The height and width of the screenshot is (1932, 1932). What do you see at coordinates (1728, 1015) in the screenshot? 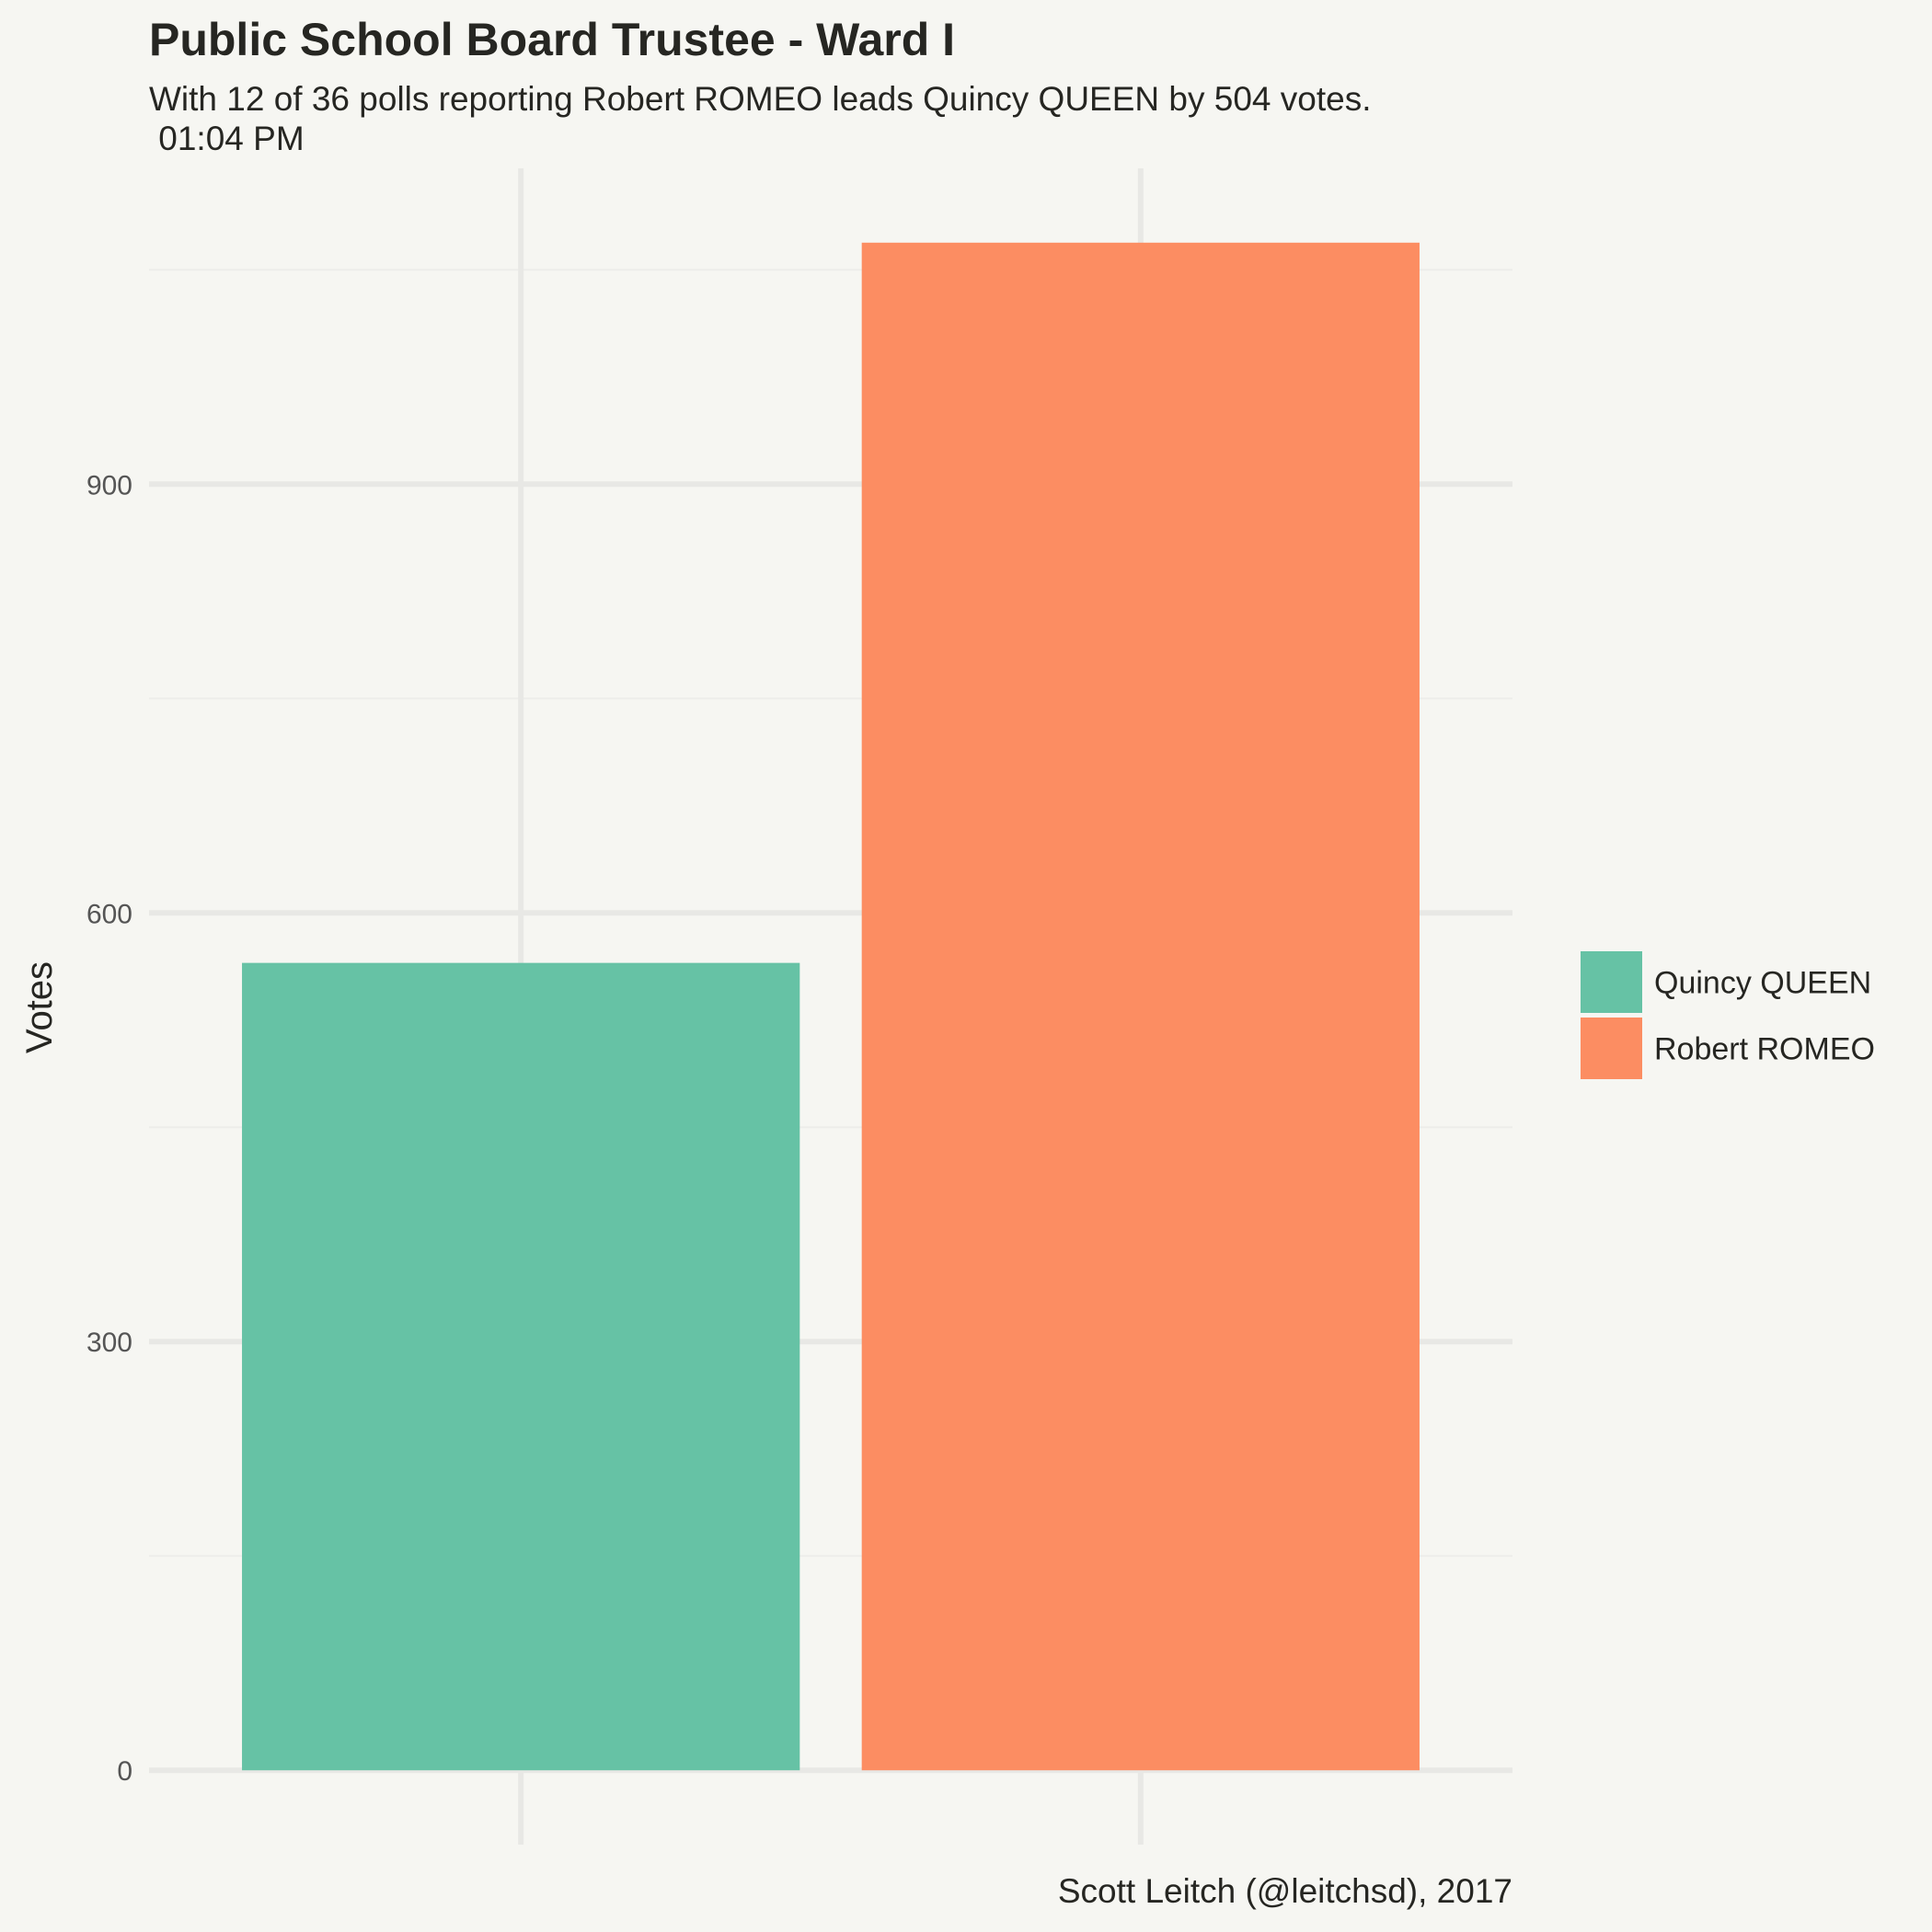
I see `legend: Quincy QUEEN Robert ROMEO` at bounding box center [1728, 1015].